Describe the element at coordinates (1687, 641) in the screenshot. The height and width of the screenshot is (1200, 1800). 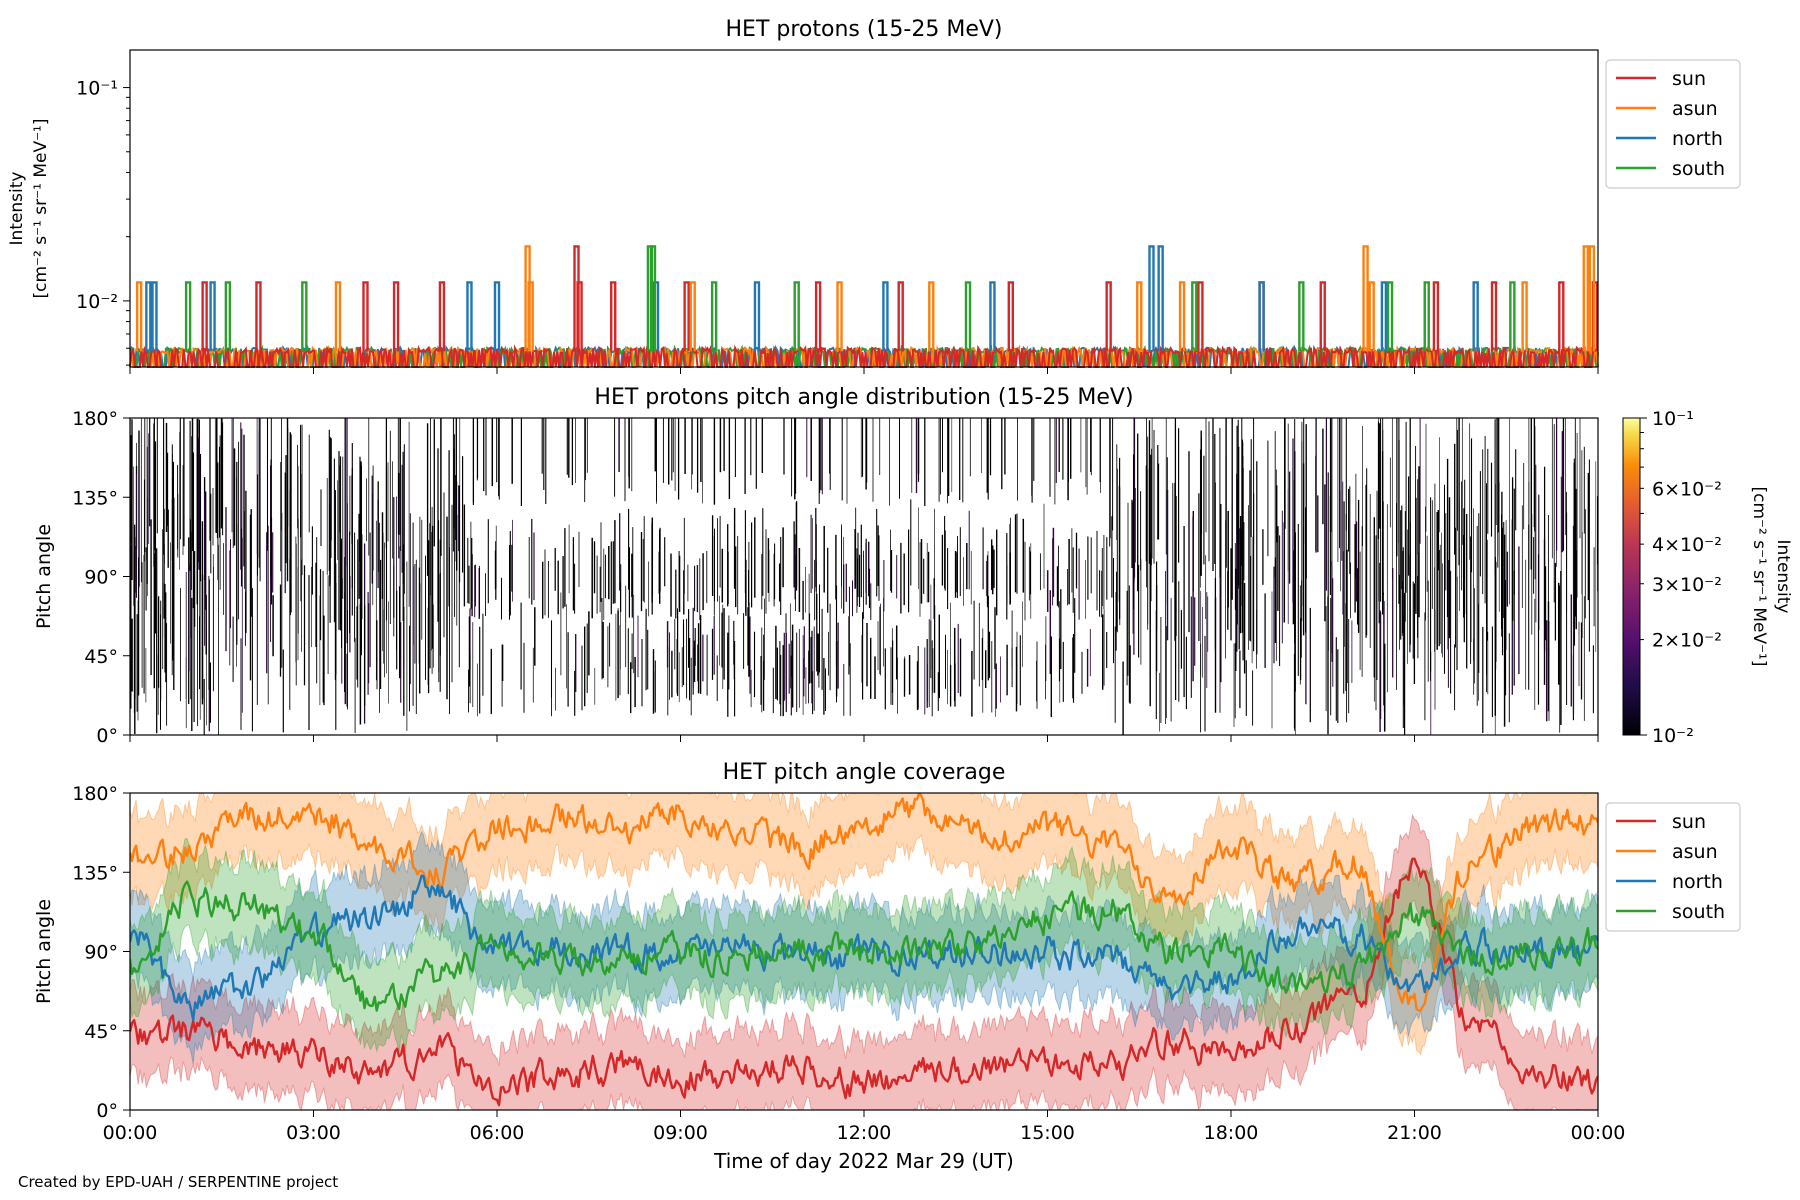
I see `colorbar-tick-label: 2×10⁻²` at that location.